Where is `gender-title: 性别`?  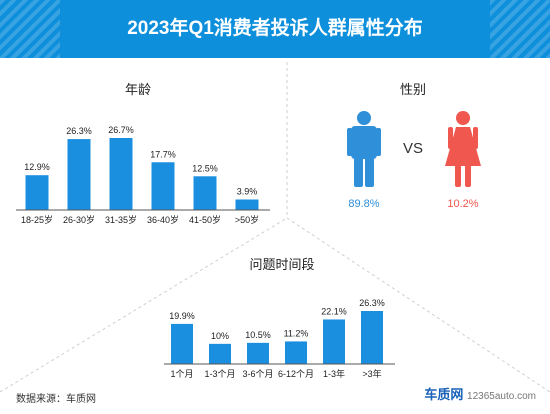
gender-title: 性别 is located at coordinates (413, 89).